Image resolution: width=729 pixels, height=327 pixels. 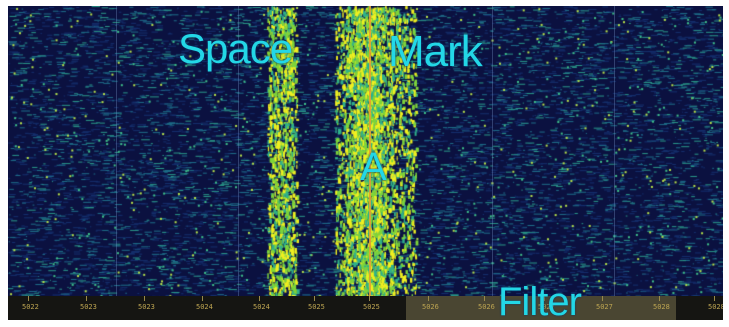 What do you see at coordinates (370, 151) in the screenshot?
I see `tuning-marker` at bounding box center [370, 151].